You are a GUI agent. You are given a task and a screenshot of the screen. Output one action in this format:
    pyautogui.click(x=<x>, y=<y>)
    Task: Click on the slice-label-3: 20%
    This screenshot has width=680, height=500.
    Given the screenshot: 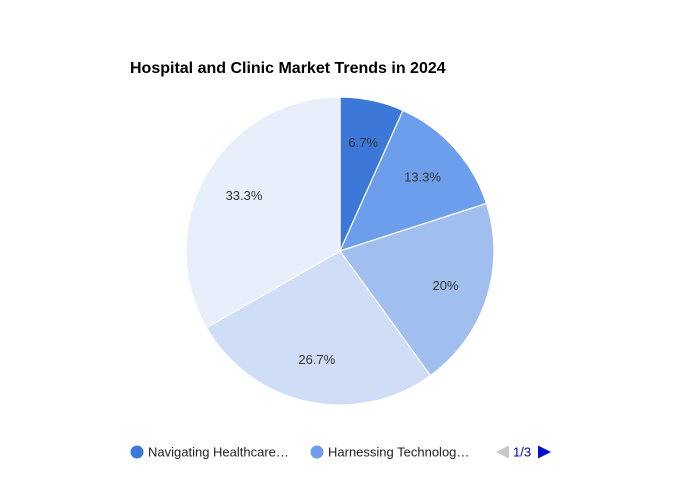 What is the action you would take?
    pyautogui.click(x=445, y=285)
    